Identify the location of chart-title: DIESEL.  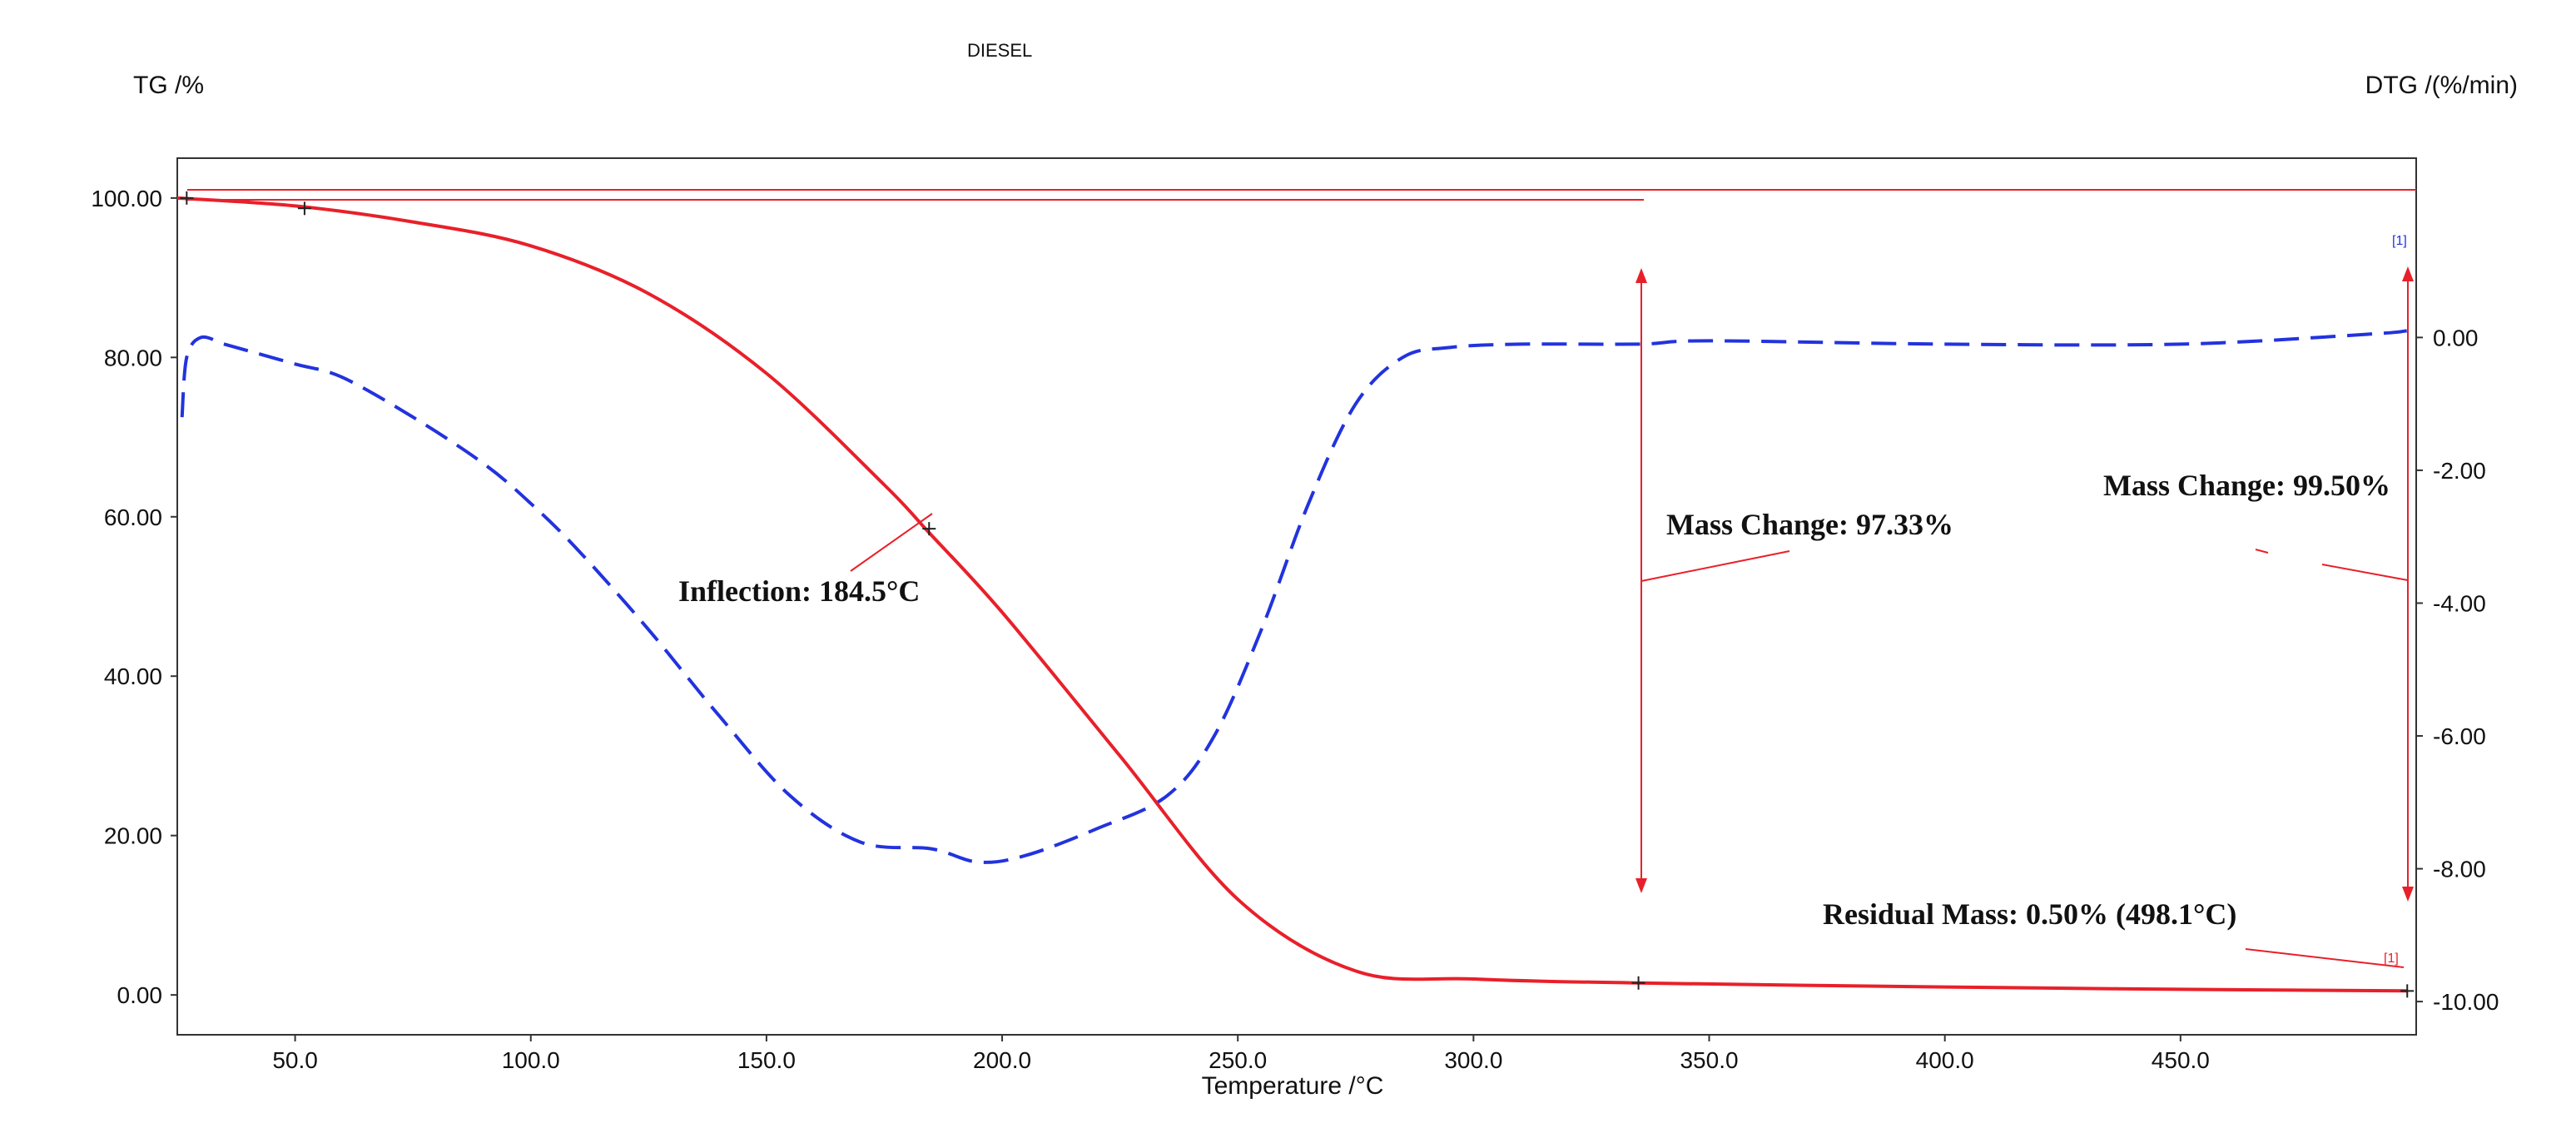
(999, 50).